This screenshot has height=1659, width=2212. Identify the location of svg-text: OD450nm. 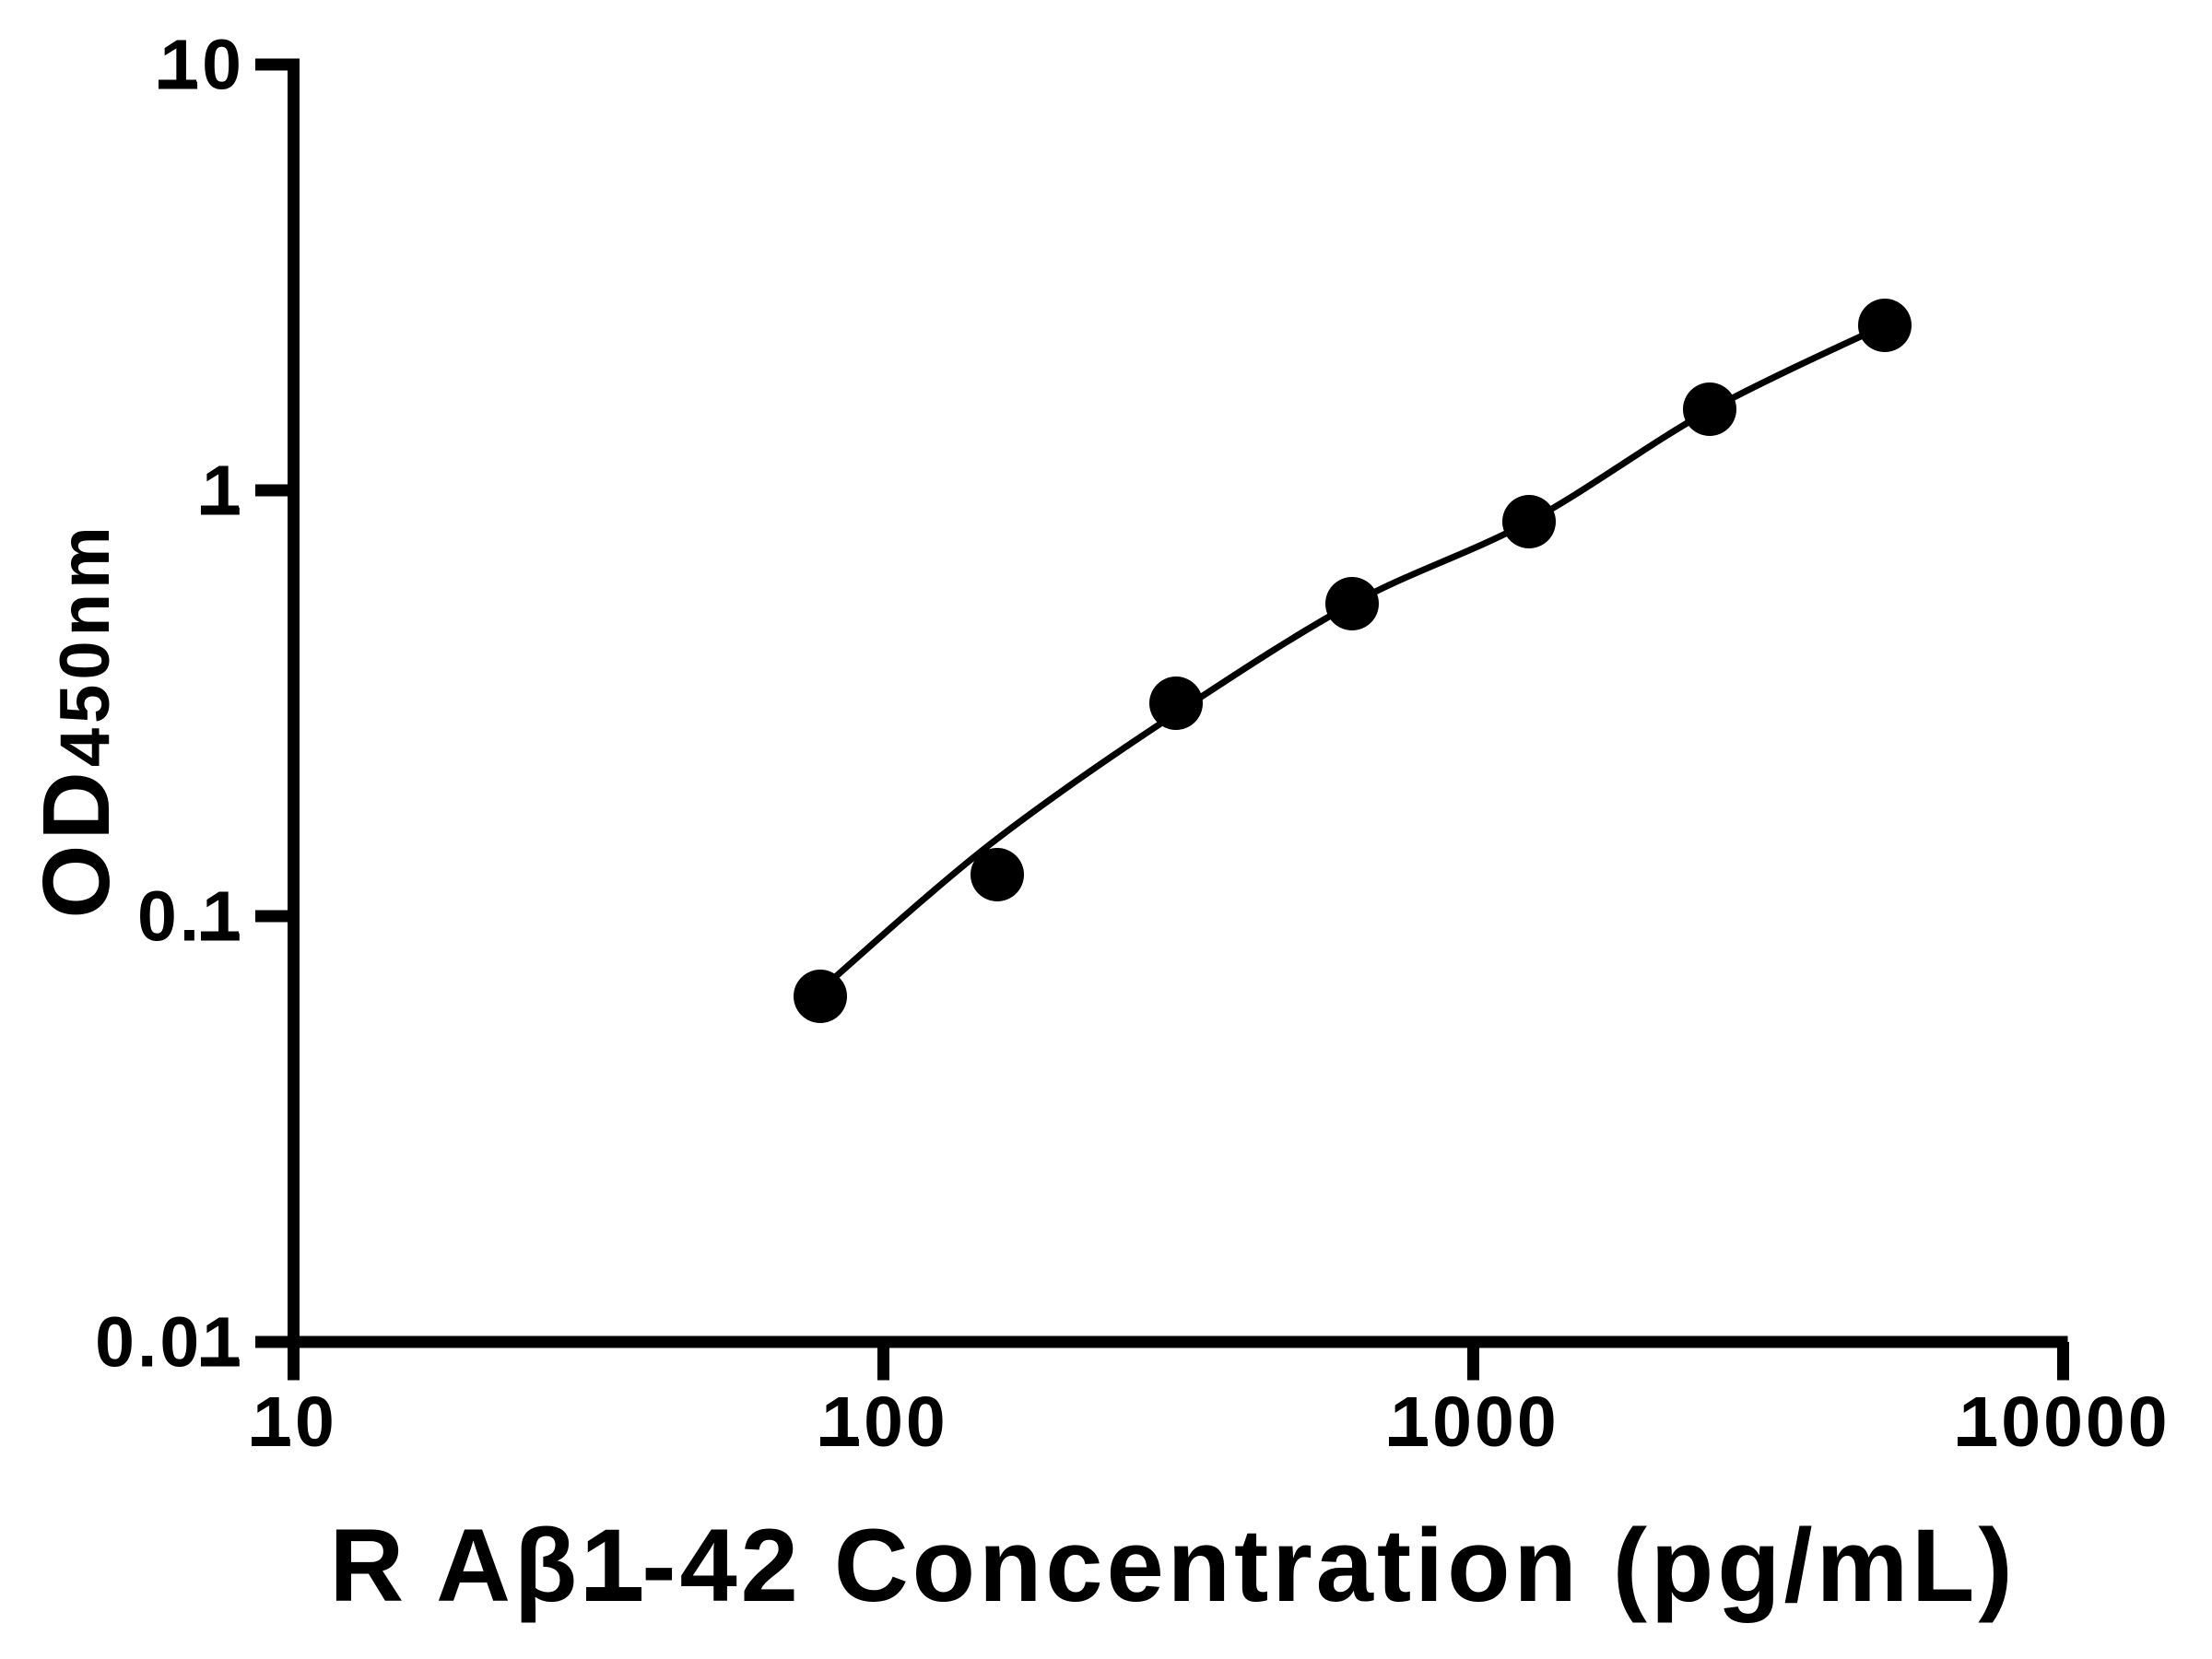
(76, 720).